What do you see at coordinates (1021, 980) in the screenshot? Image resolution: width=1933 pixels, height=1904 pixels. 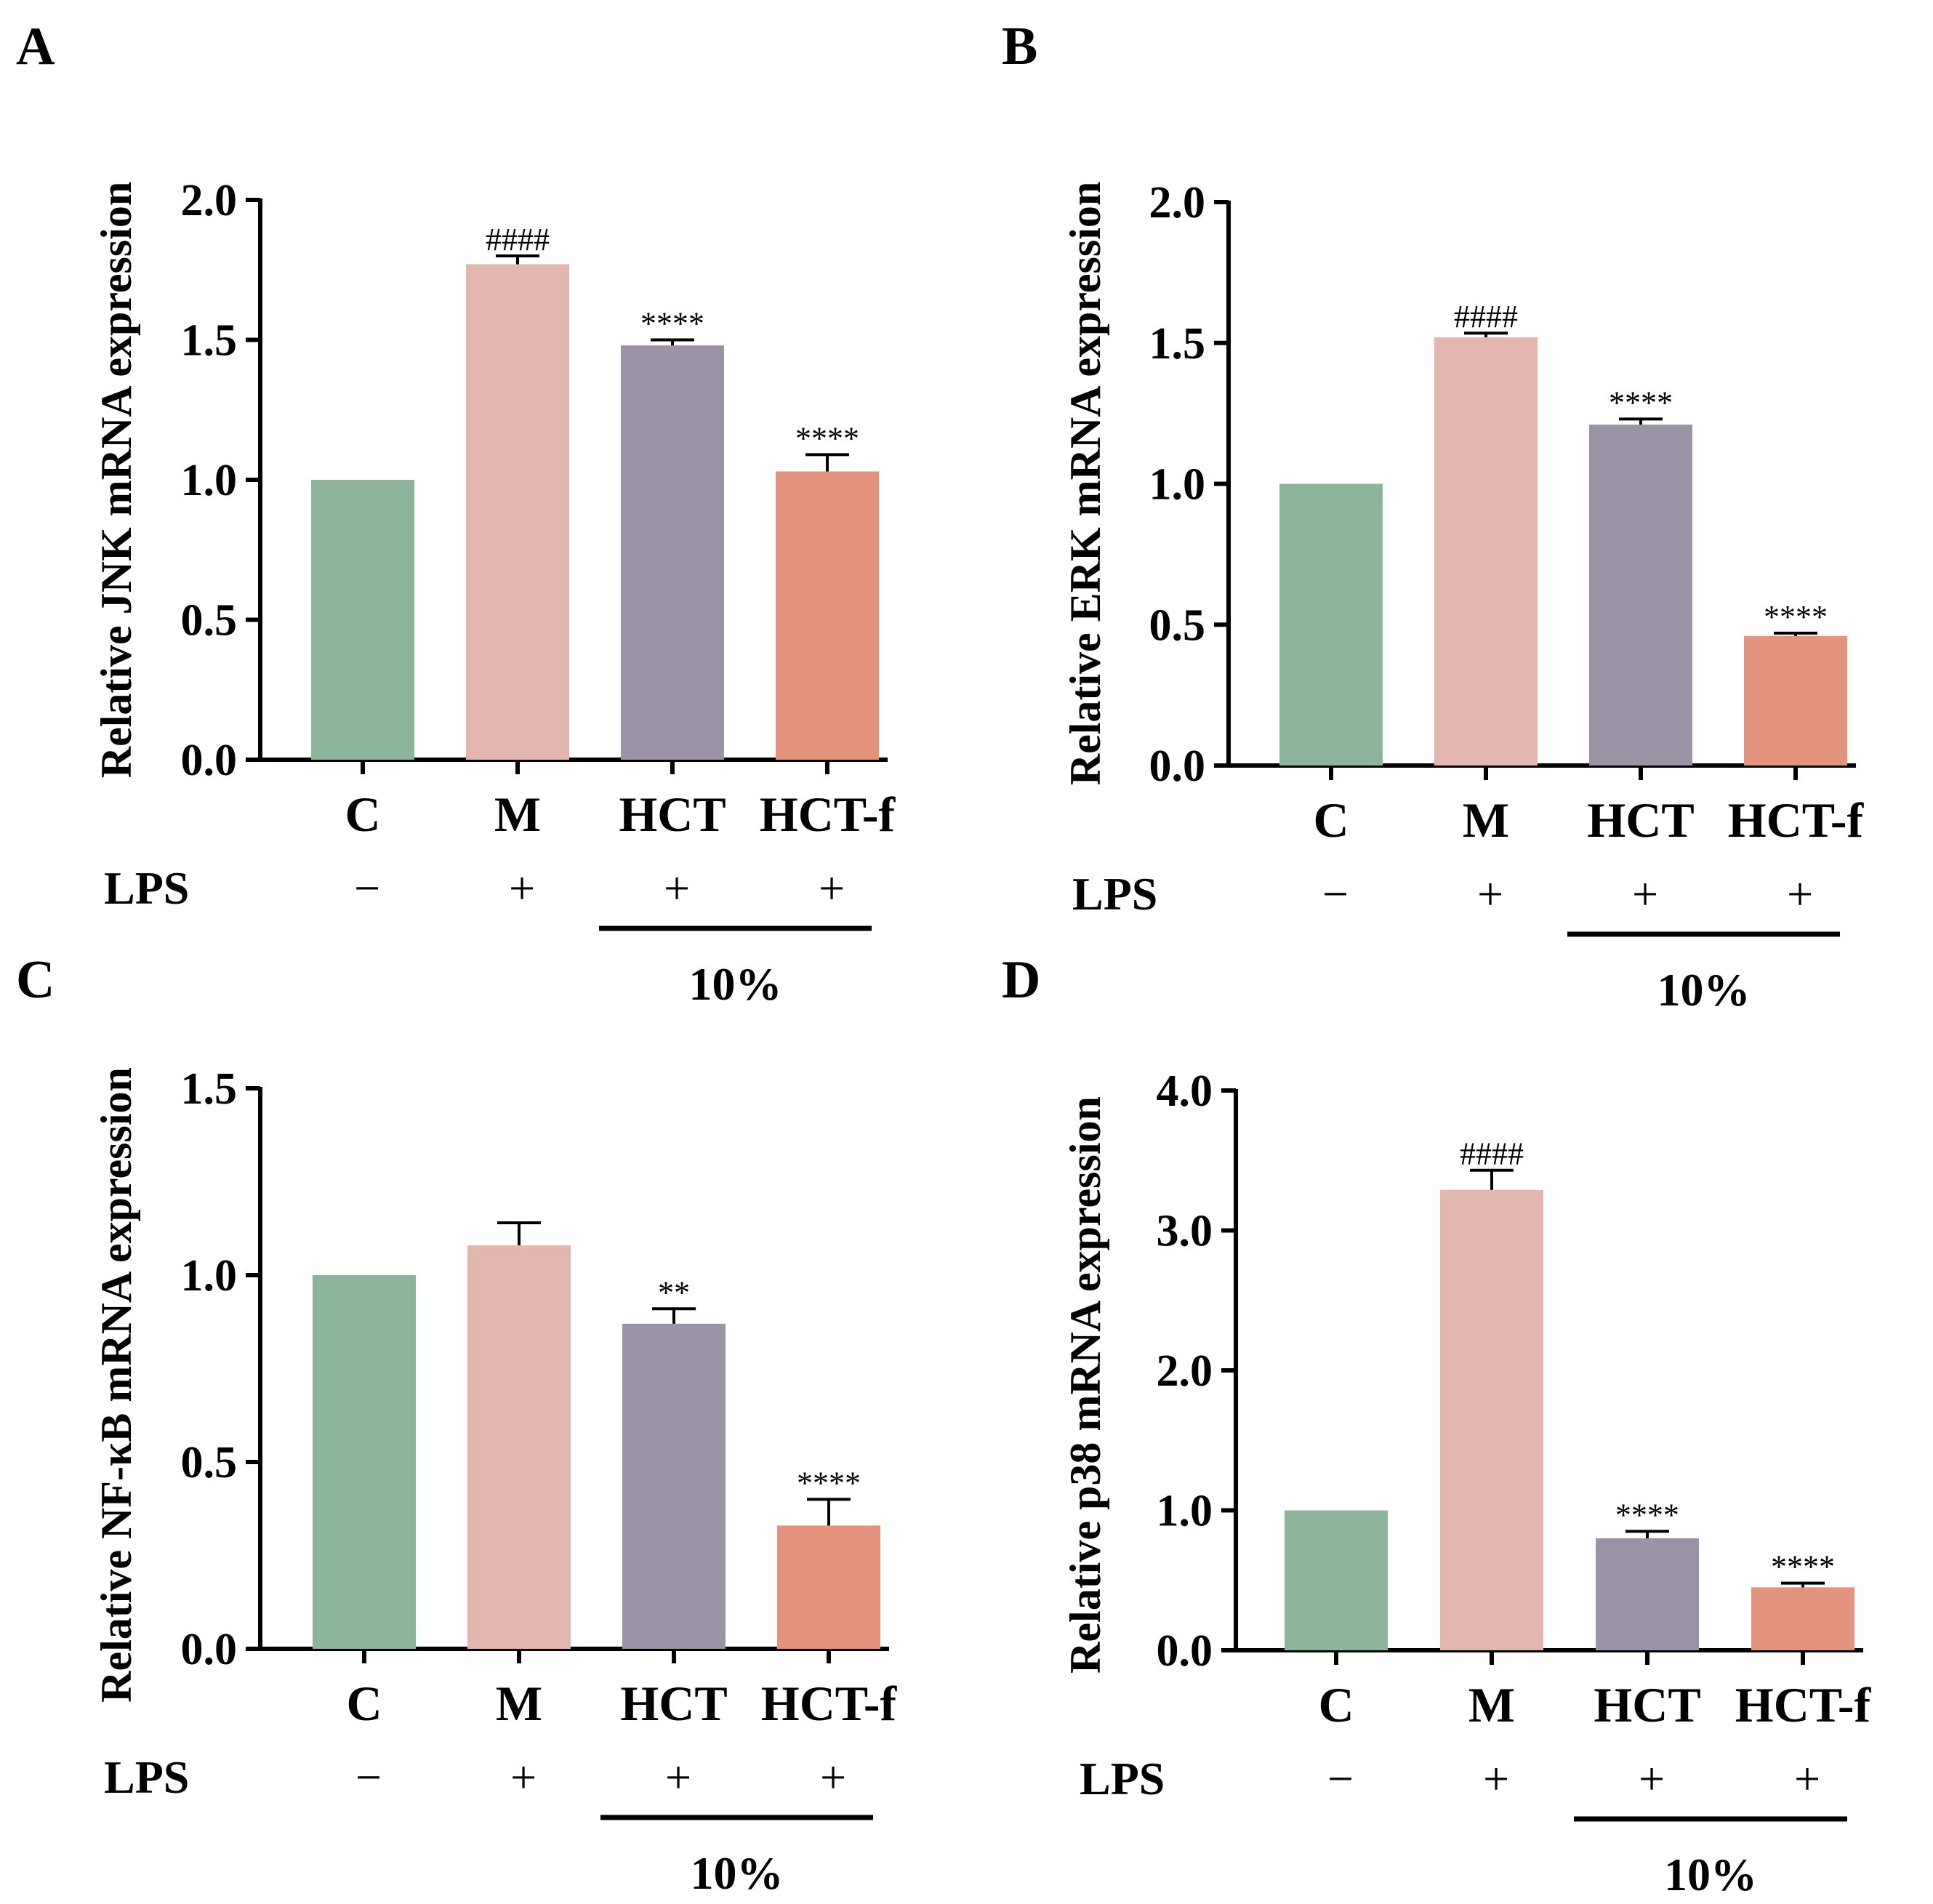 I see `panel-label: D` at bounding box center [1021, 980].